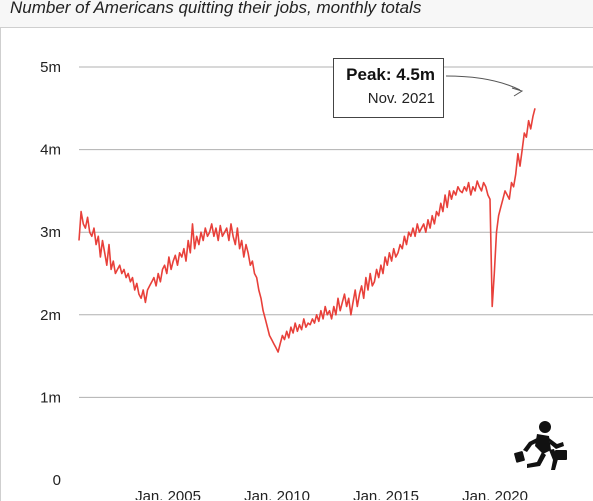 This screenshot has width=593, height=501. I want to click on y-tick-label: 5m, so click(50, 67).